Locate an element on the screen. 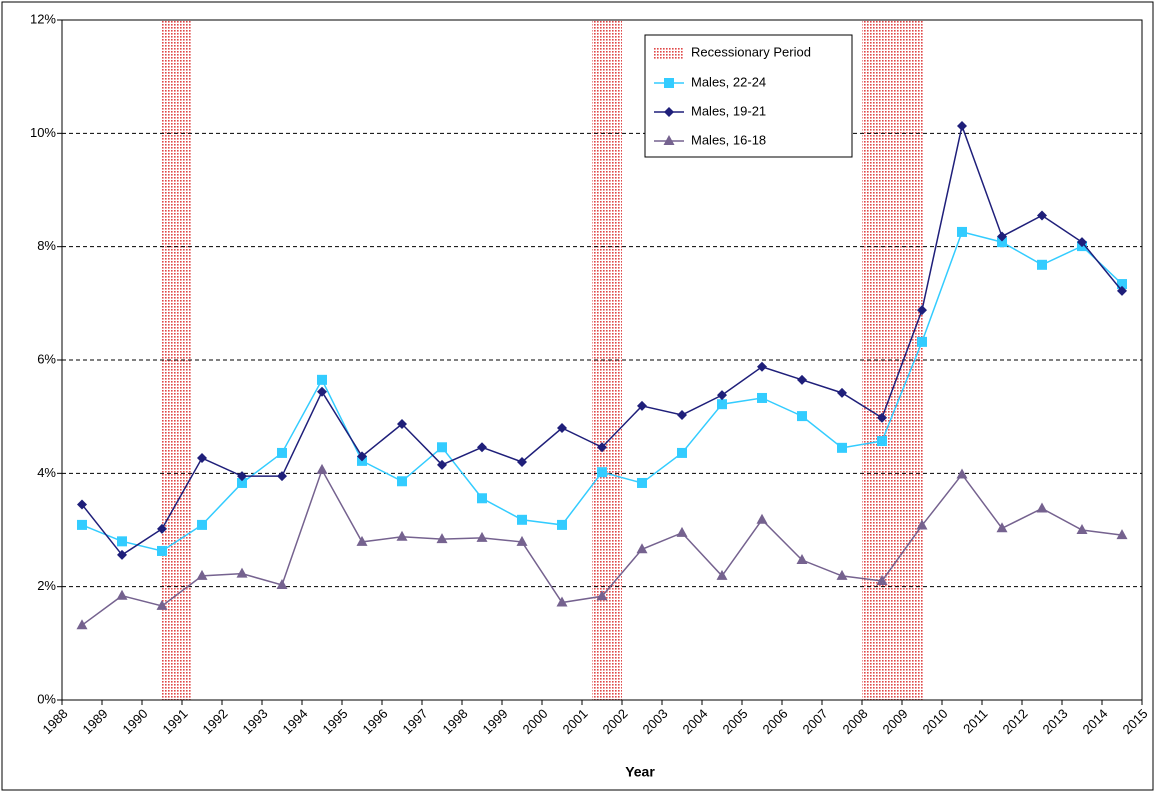 Image resolution: width=1156 pixels, height=793 pixels. legend-label: Males, 22-24 is located at coordinates (728, 81).